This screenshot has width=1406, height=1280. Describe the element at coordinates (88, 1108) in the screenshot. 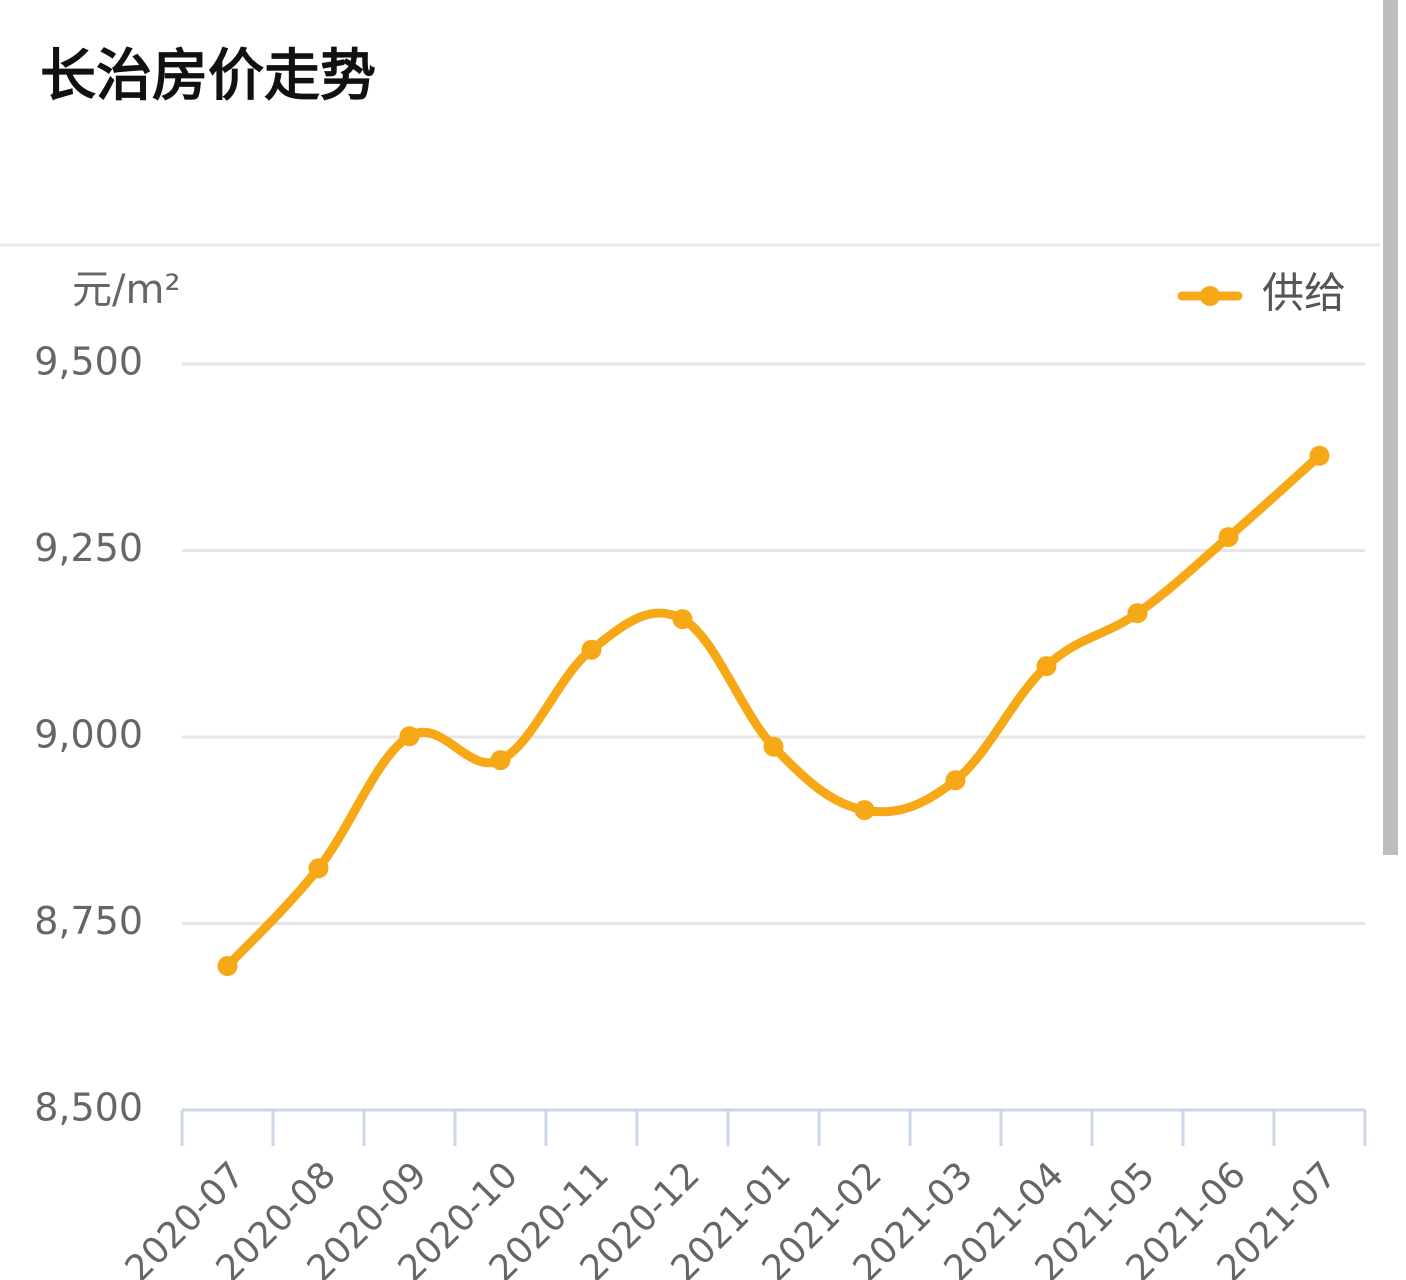

I see `y-tick-label: 8,500` at that location.